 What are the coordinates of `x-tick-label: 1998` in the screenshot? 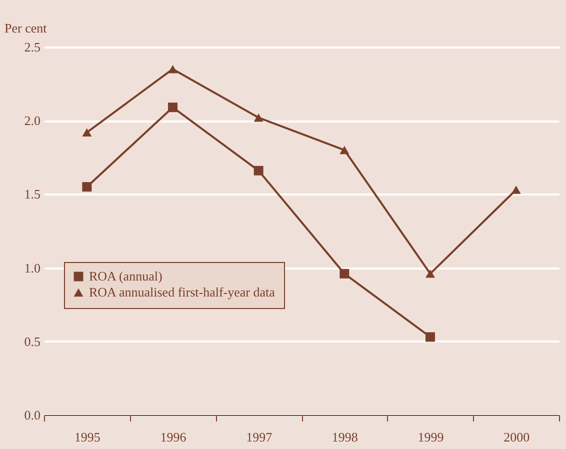 It's located at (345, 437).